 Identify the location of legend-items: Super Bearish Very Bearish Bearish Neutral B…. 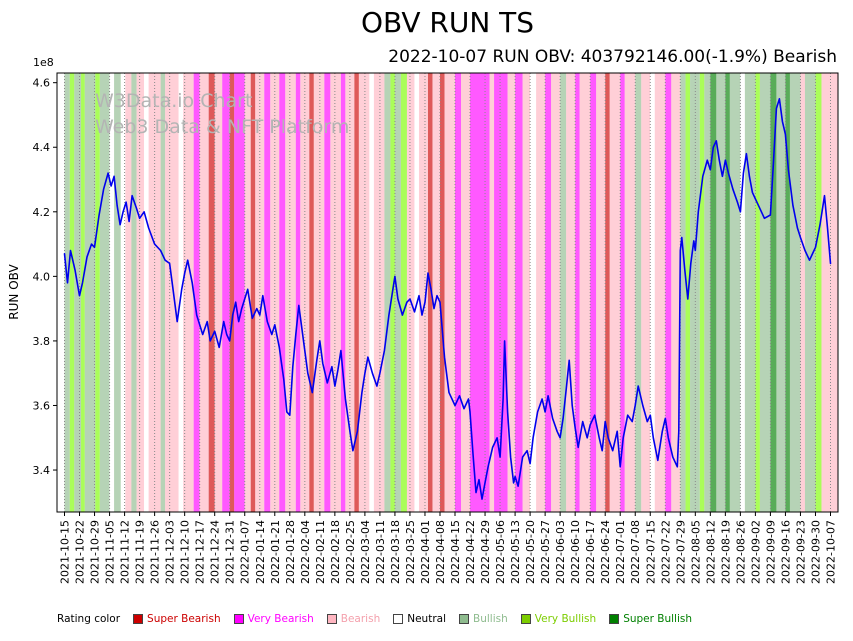
(412, 619).